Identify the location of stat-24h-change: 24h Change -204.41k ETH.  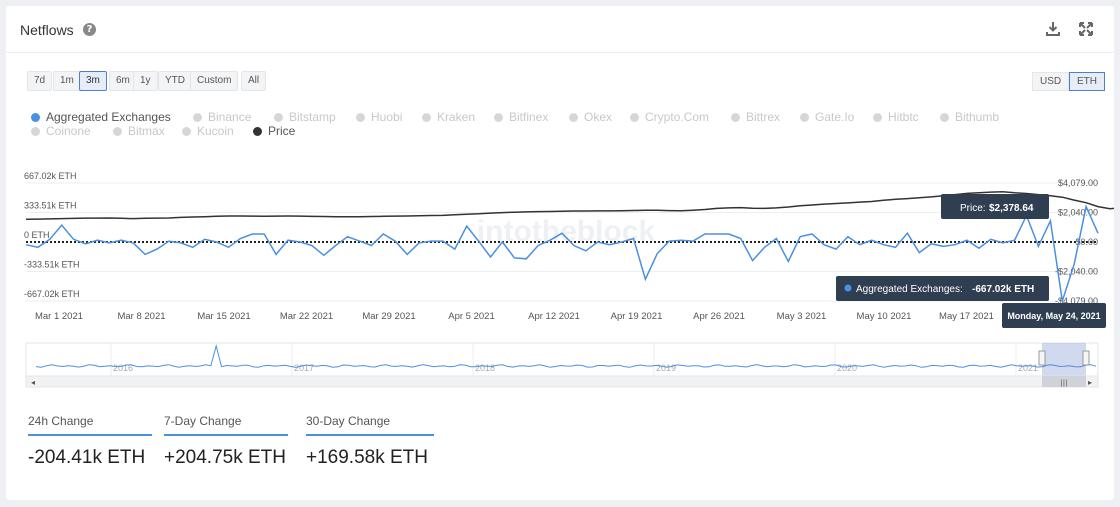
(90, 441).